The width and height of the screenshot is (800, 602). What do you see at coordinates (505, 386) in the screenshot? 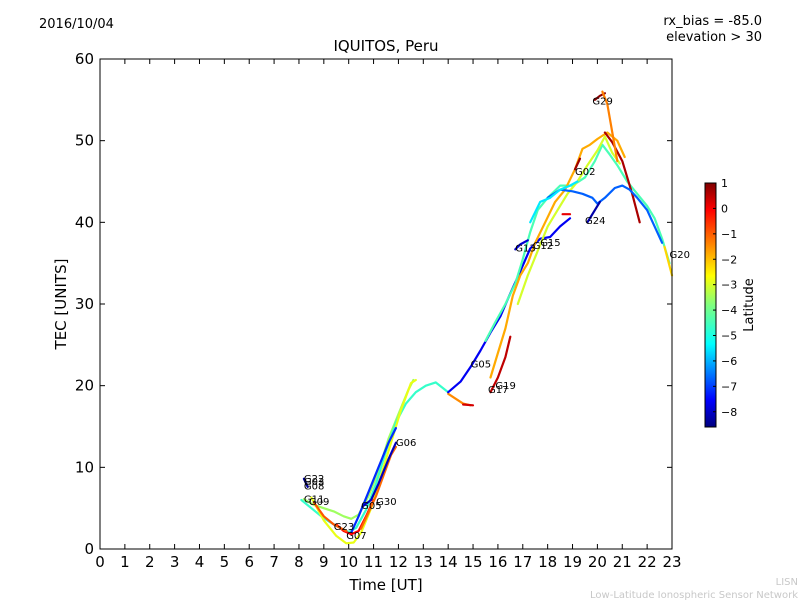
I see `satellite-label: G19` at bounding box center [505, 386].